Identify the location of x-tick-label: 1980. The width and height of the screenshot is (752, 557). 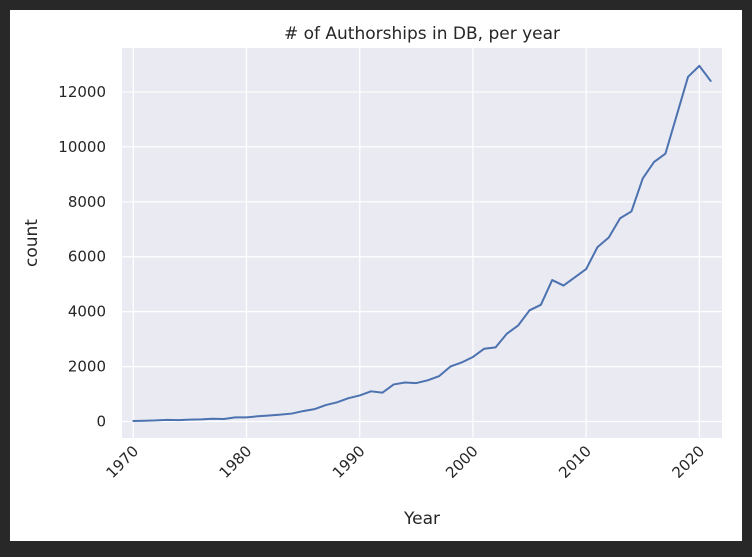
(236, 462).